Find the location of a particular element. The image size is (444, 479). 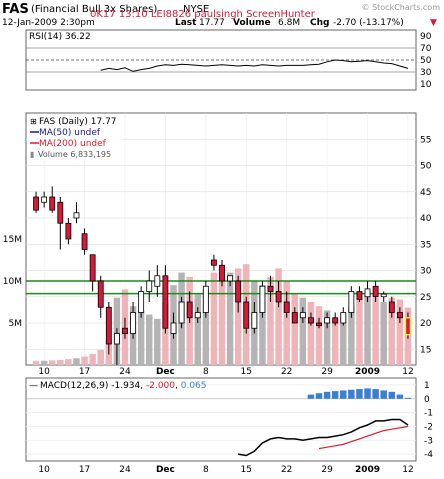

chart-symbol: FAS is located at coordinates (15, 9).